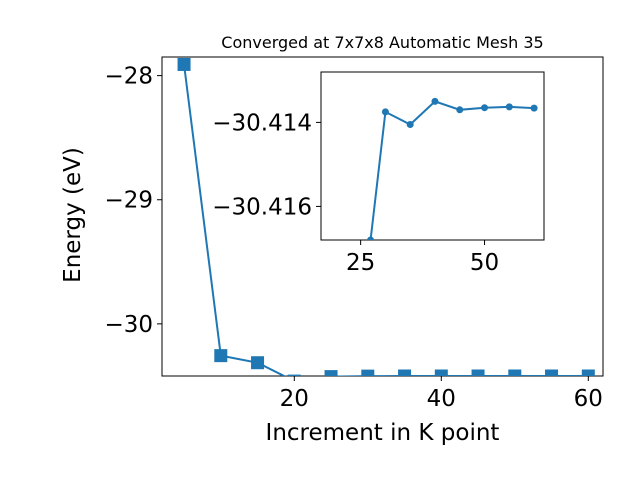 This screenshot has width=640, height=485. What do you see at coordinates (262, 123) in the screenshot?
I see `inset-y-tick-label: −30.414` at bounding box center [262, 123].